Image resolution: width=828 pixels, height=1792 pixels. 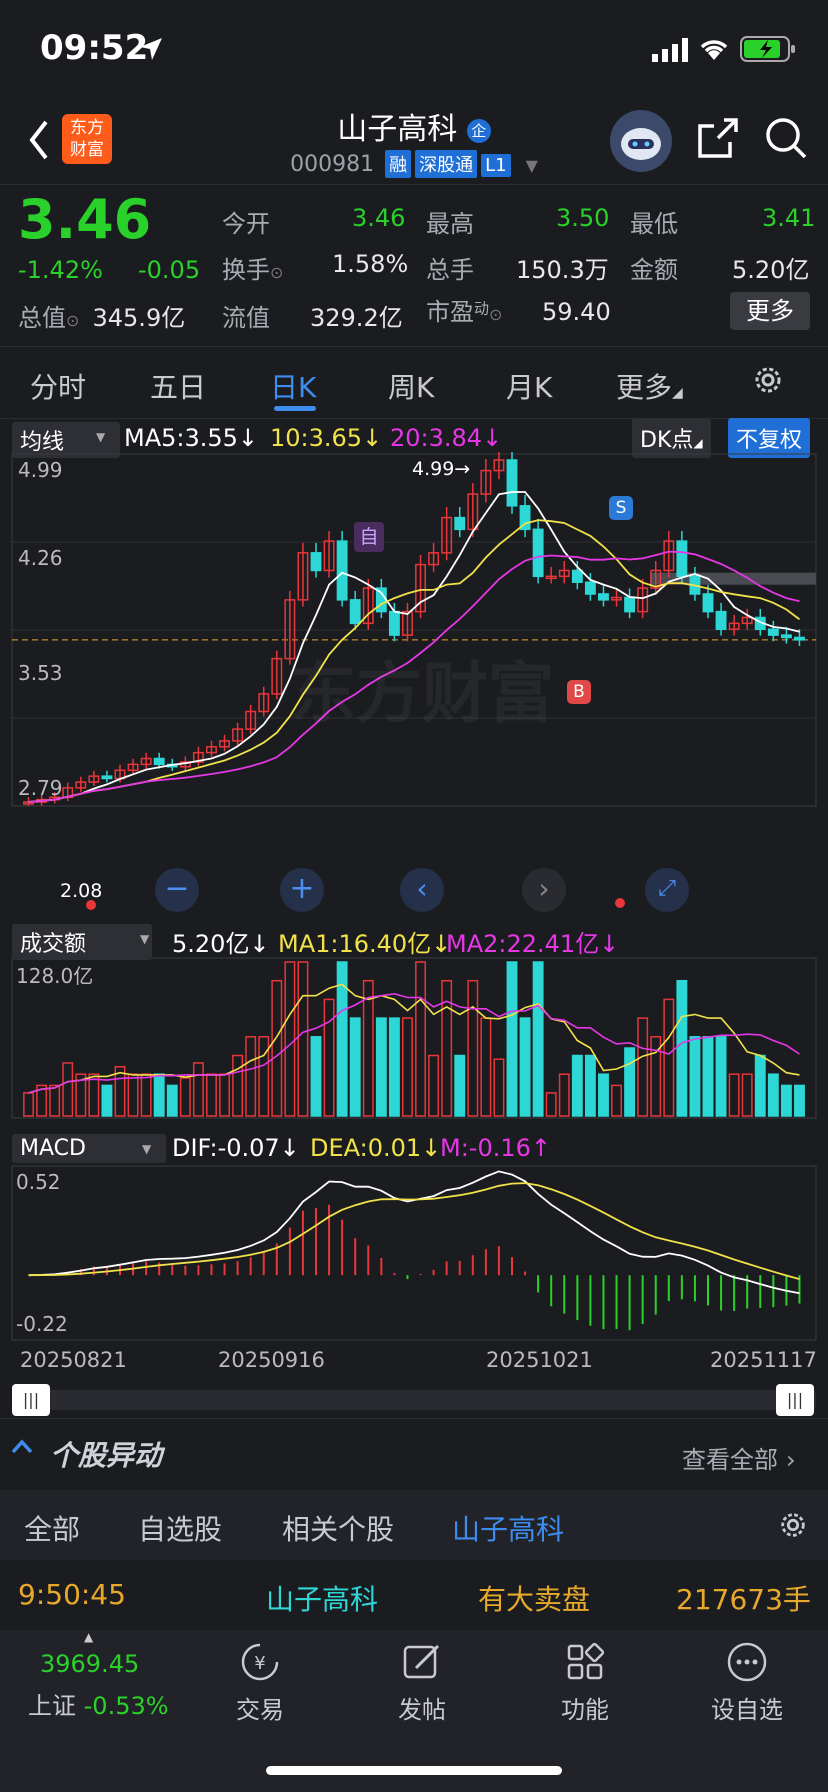 I want to click on macd-indicator-select: MACD, so click(x=89, y=1148).